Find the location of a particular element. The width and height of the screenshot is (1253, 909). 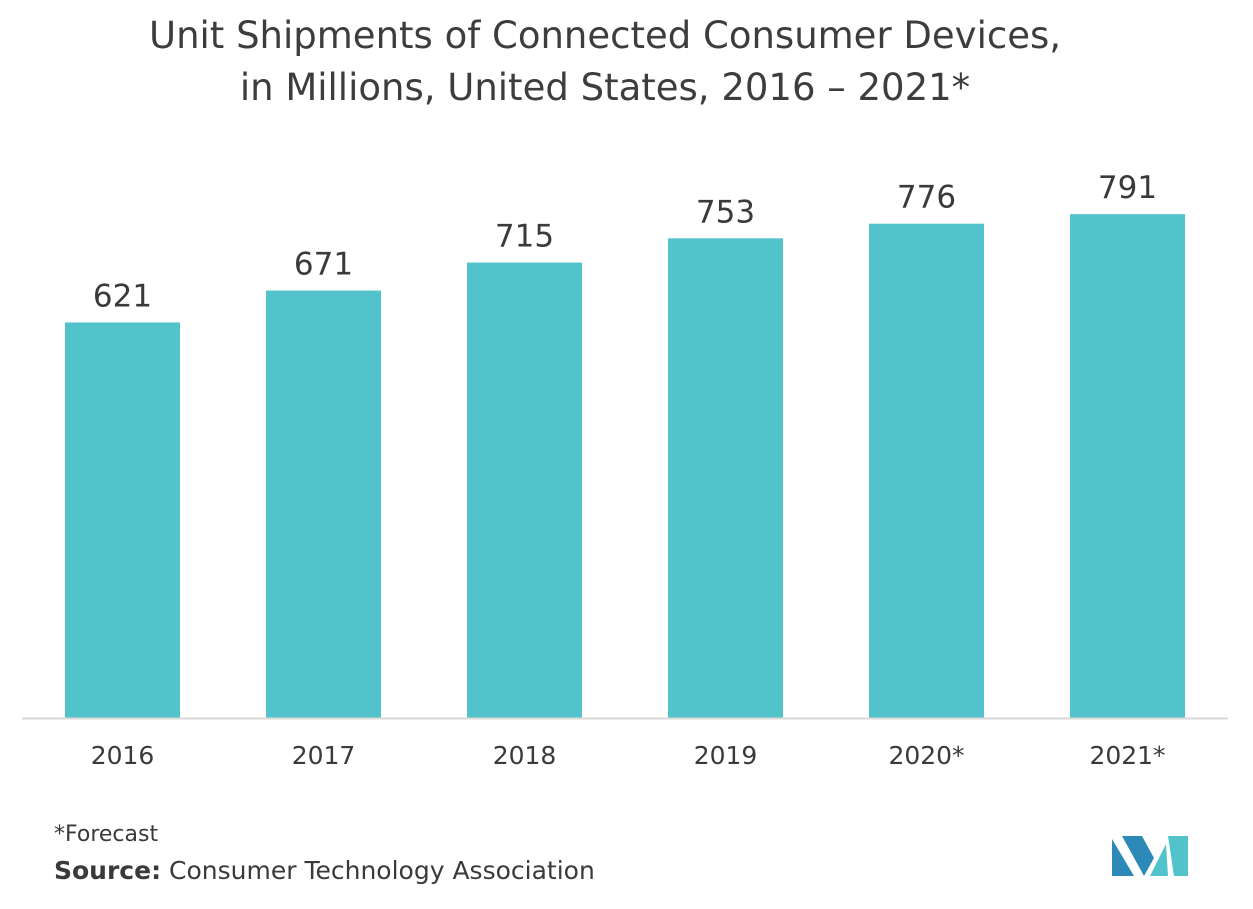

source-label: Source: is located at coordinates (108, 870).